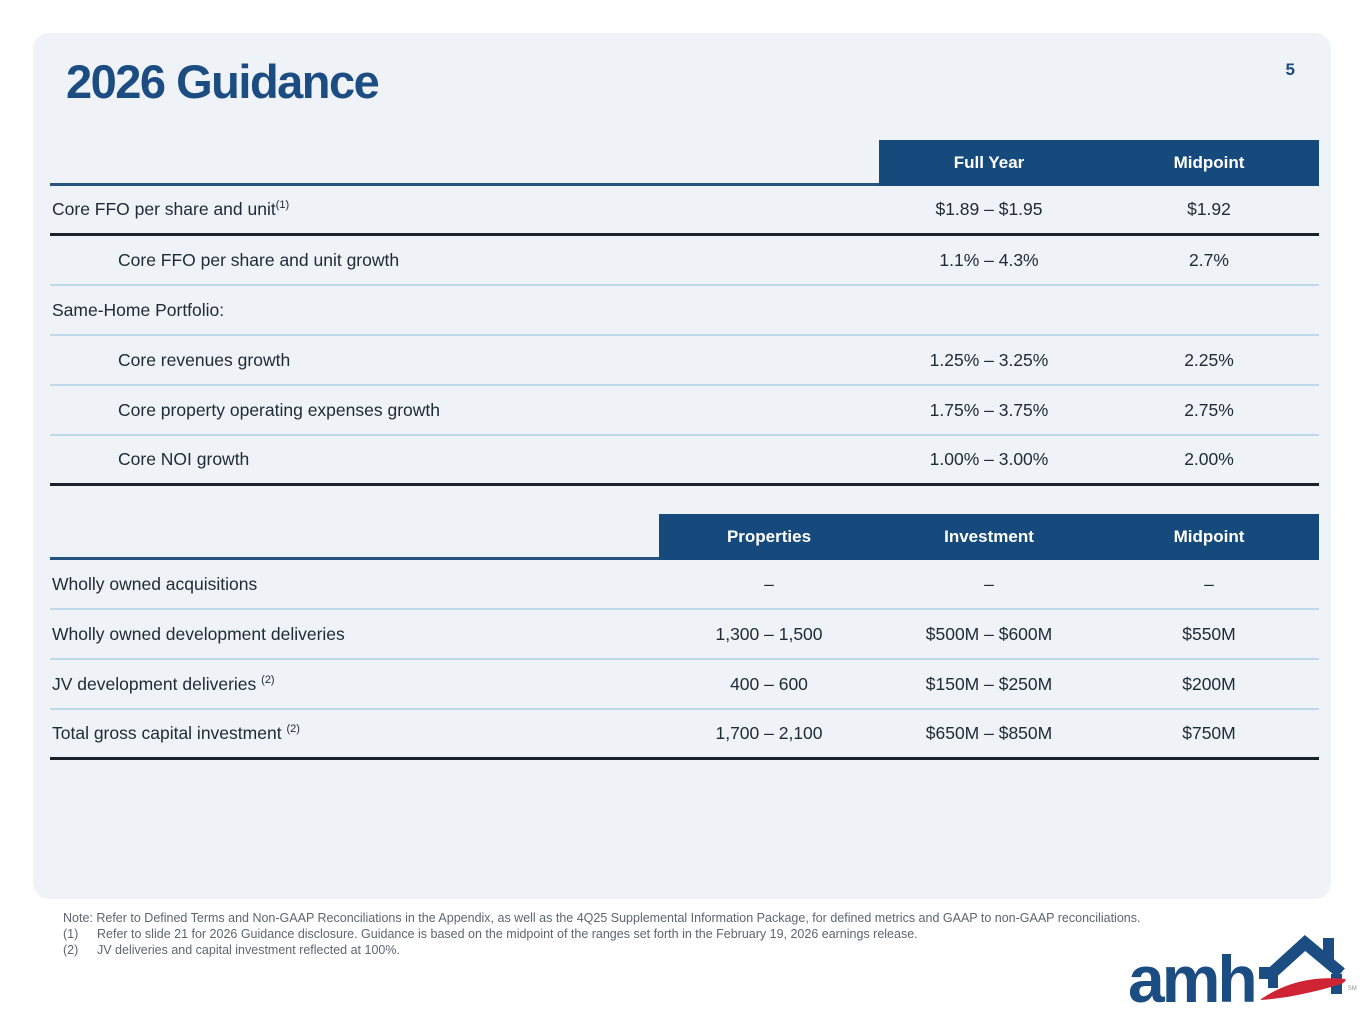 This screenshot has width=1365, height=1024. Describe the element at coordinates (259, 259) in the screenshot. I see `row-label: Core FFO per share and unit growth` at that location.